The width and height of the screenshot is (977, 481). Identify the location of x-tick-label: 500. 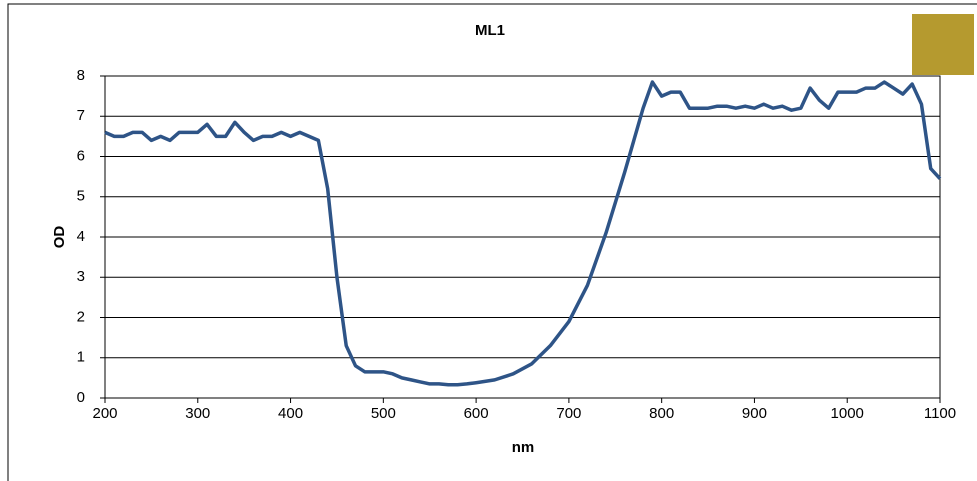
(383, 413).